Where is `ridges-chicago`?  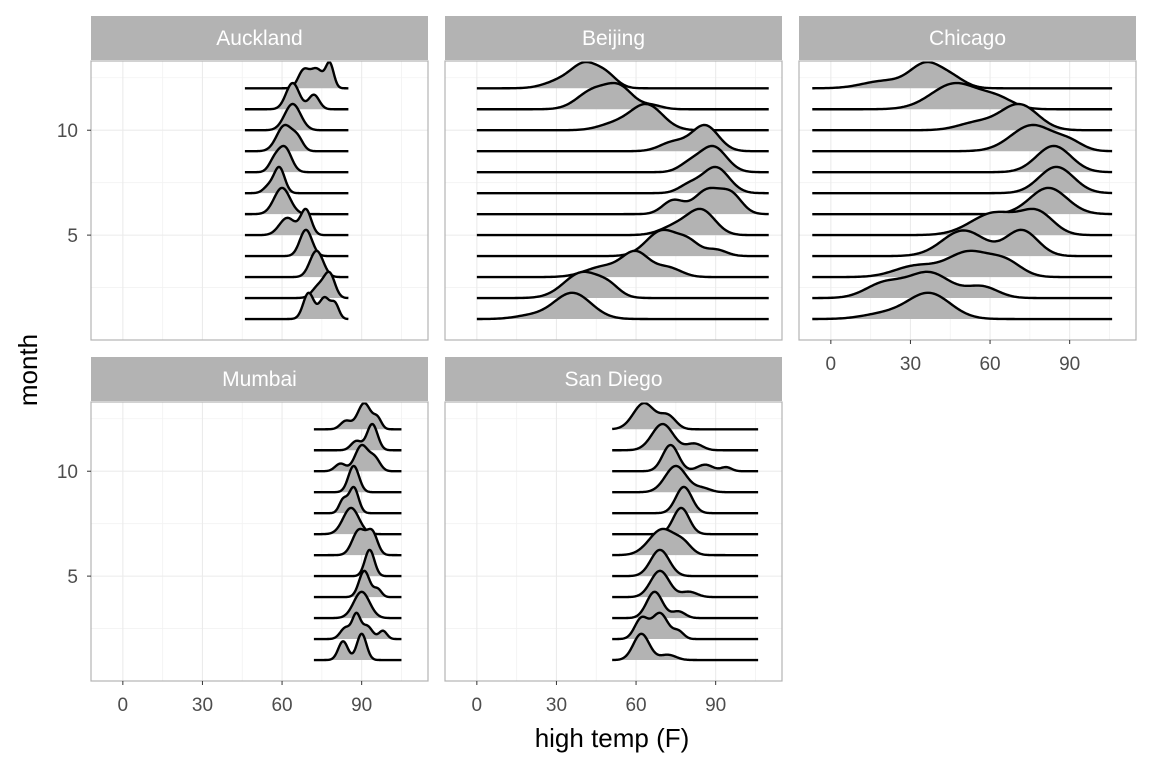
ridges-chicago is located at coordinates (962, 190).